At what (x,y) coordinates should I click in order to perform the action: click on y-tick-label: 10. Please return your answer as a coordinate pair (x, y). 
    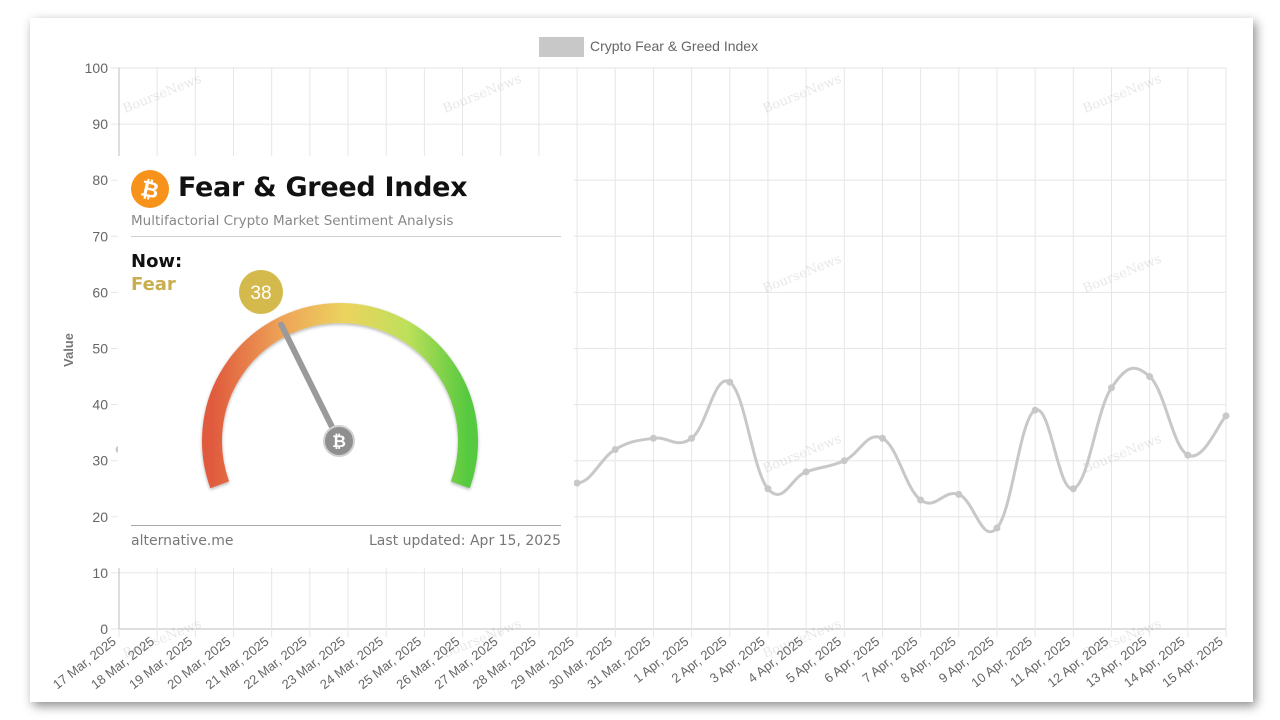
    Looking at the image, I should click on (100, 573).